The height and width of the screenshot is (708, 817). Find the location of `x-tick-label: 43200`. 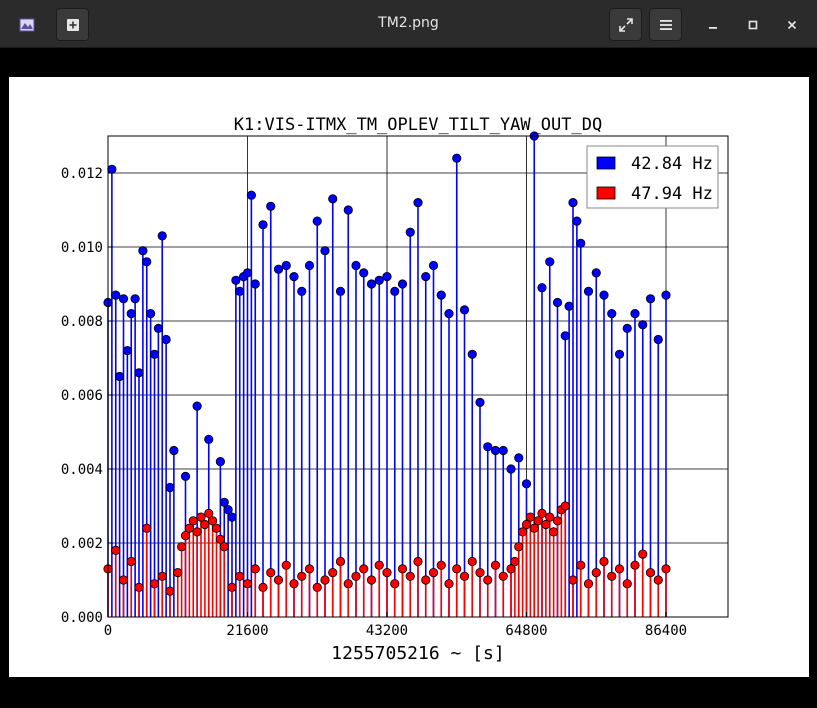

x-tick-label: 43200 is located at coordinates (387, 631).